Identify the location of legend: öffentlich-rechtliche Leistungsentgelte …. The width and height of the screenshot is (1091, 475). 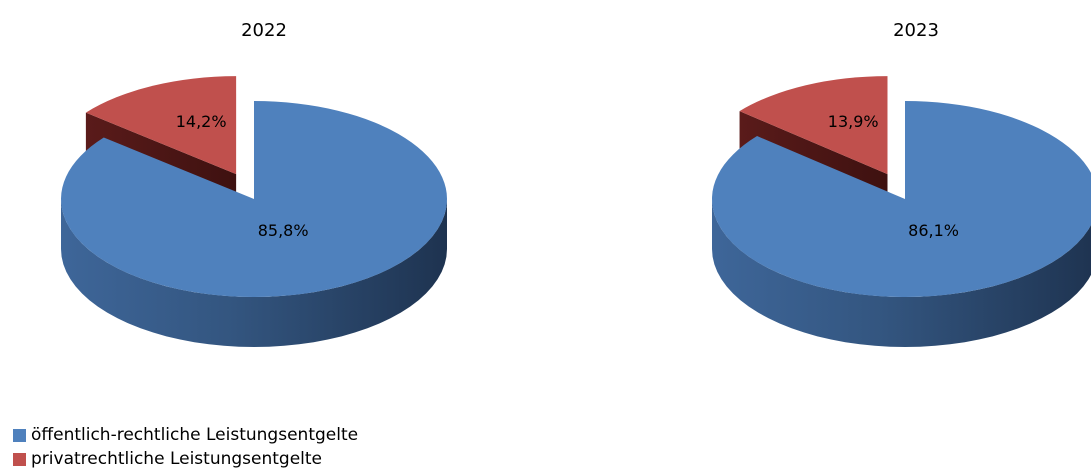
(185, 447).